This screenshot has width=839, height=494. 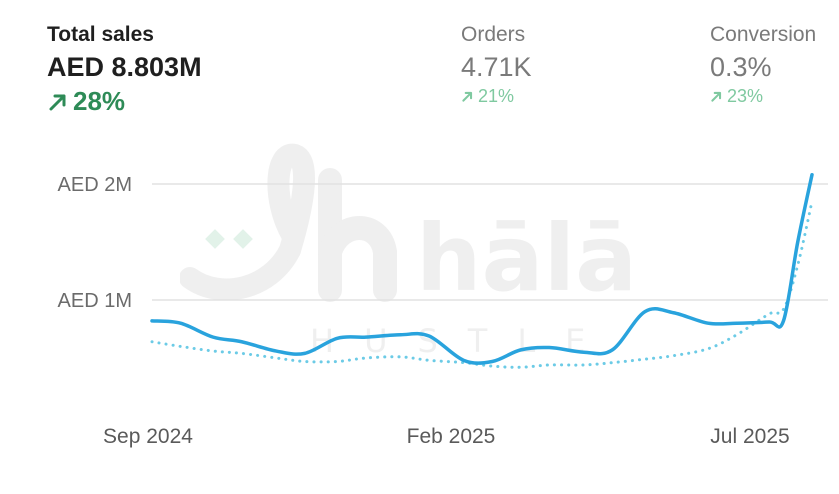 I want to click on metric-value: 4.71K, so click(x=496, y=67).